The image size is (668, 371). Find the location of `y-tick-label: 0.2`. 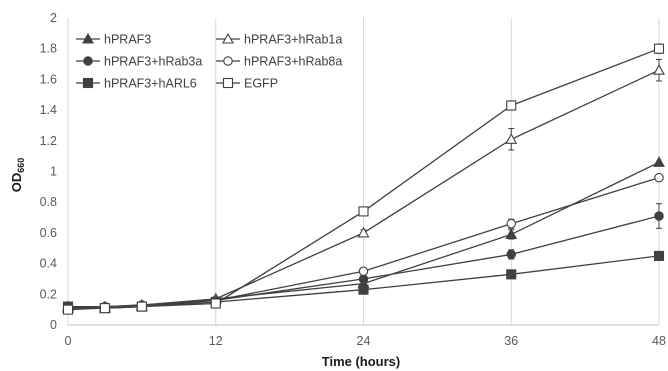

y-tick-label: 0.2 is located at coordinates (48, 294).